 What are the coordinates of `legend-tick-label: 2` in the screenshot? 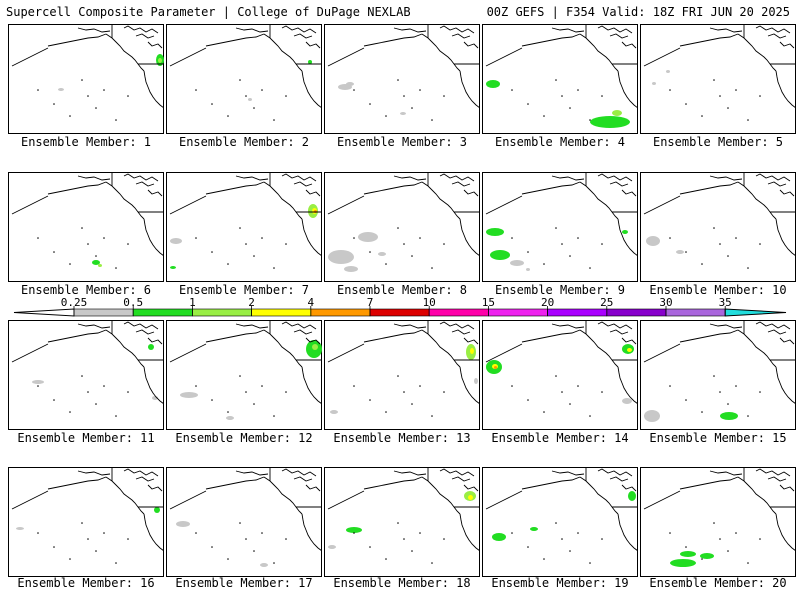 It's located at (251, 302).